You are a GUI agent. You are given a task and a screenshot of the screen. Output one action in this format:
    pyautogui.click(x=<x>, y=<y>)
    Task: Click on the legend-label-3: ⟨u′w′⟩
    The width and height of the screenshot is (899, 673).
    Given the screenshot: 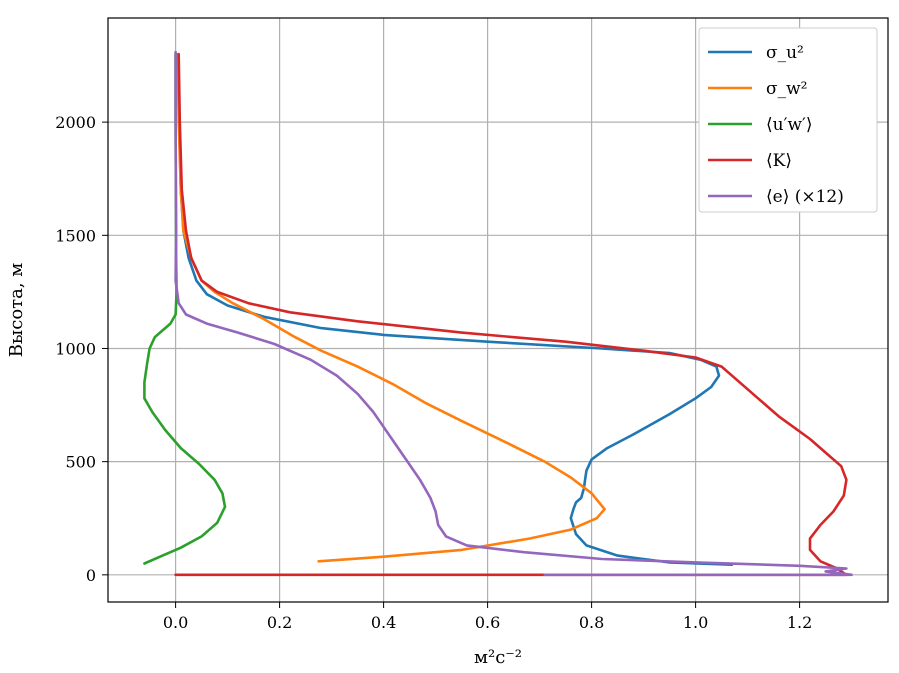 What is the action you would take?
    pyautogui.click(x=789, y=125)
    